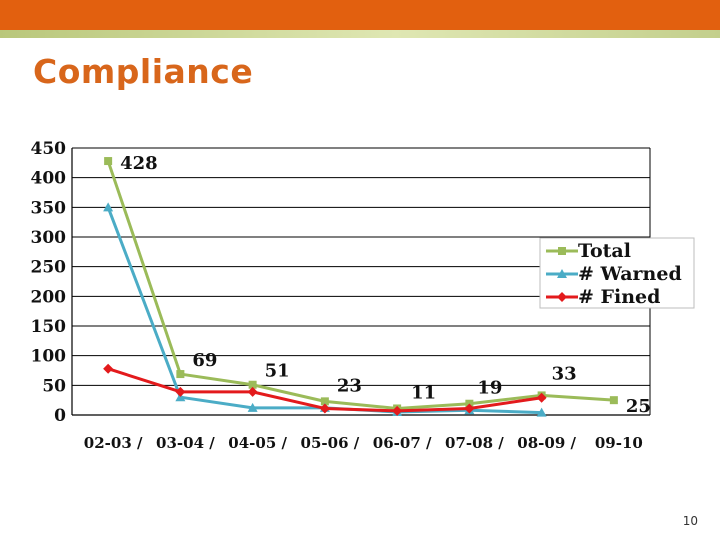 Image resolution: width=720 pixels, height=540 pixels. Describe the element at coordinates (360, 34) in the screenshot. I see `header-stripe` at that location.